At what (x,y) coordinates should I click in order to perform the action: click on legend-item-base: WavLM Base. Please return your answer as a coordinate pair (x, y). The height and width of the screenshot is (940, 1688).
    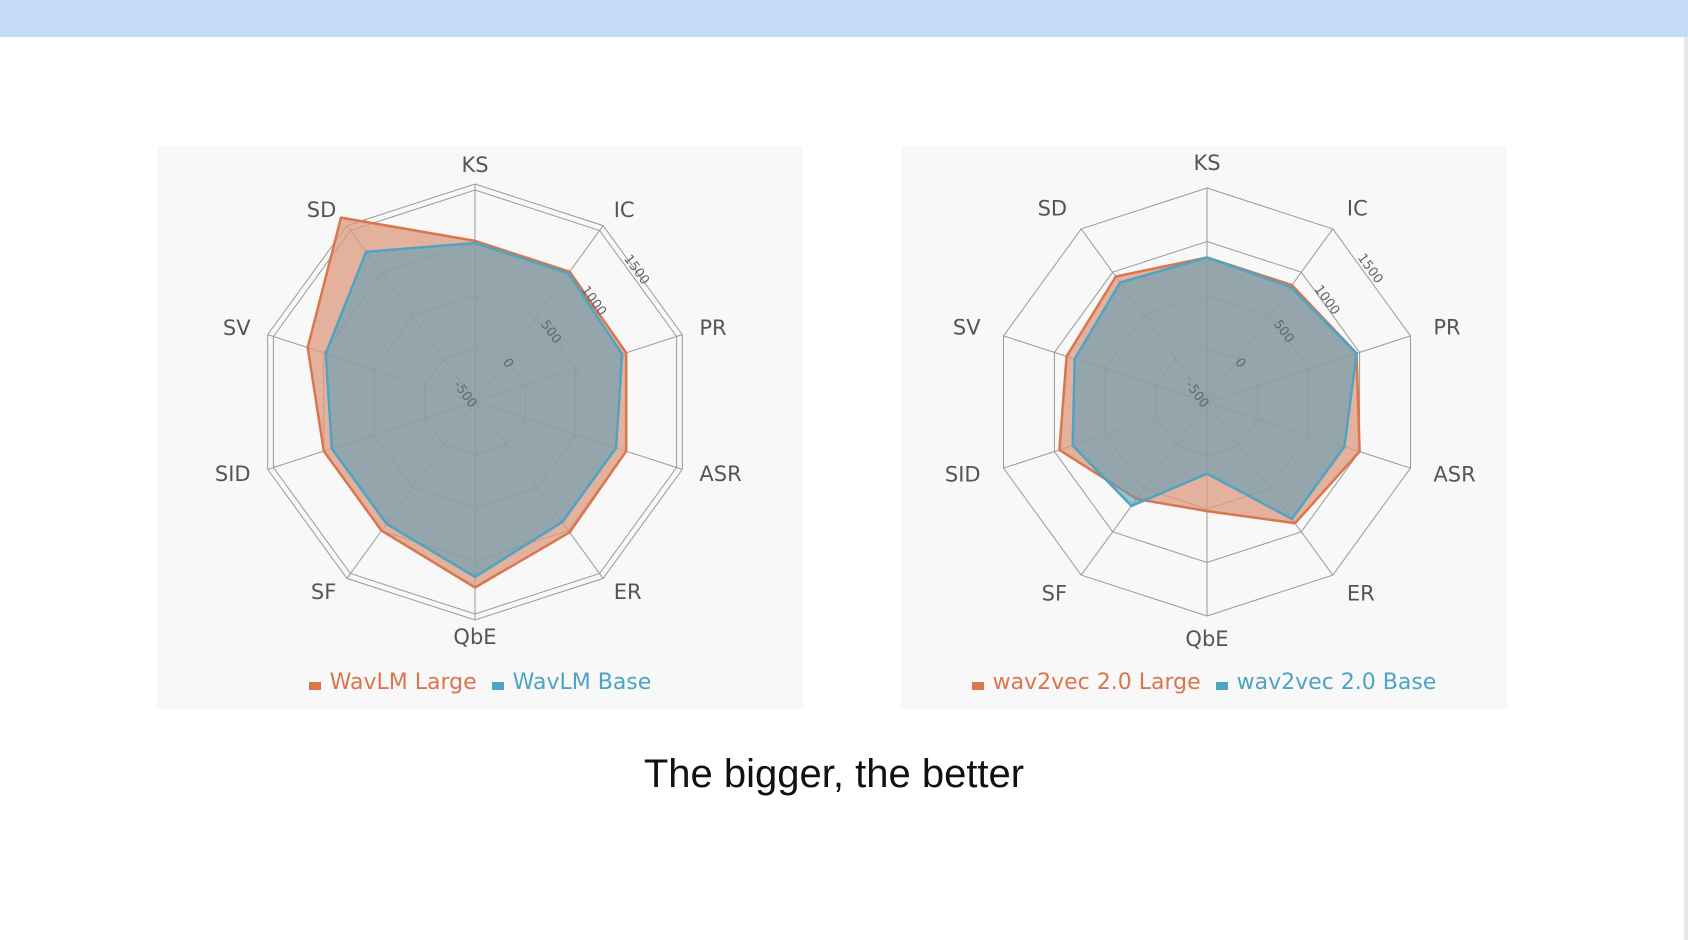
    Looking at the image, I should click on (571, 682).